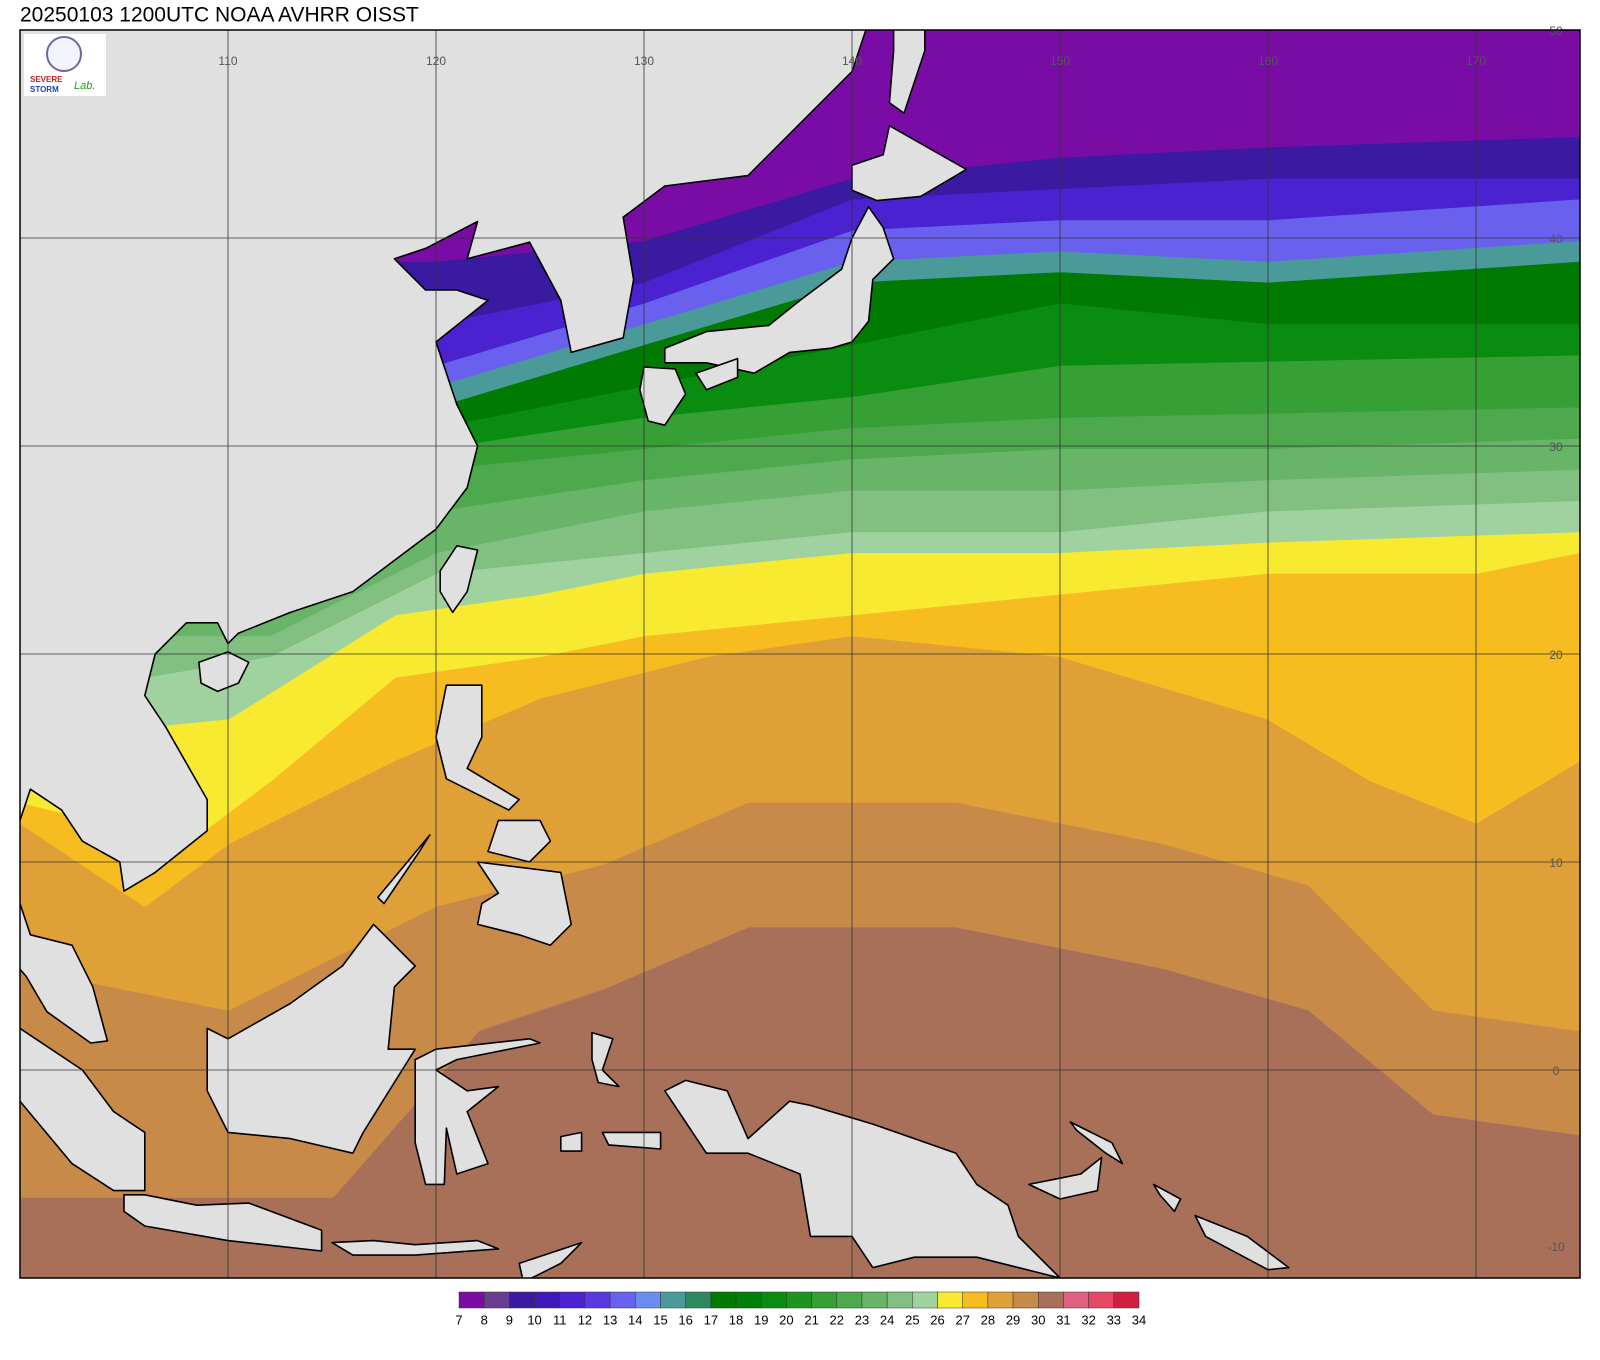 This screenshot has height=1360, width=1600. Describe the element at coordinates (685, 1319) in the screenshot. I see `colorbar-label: 16` at that location.